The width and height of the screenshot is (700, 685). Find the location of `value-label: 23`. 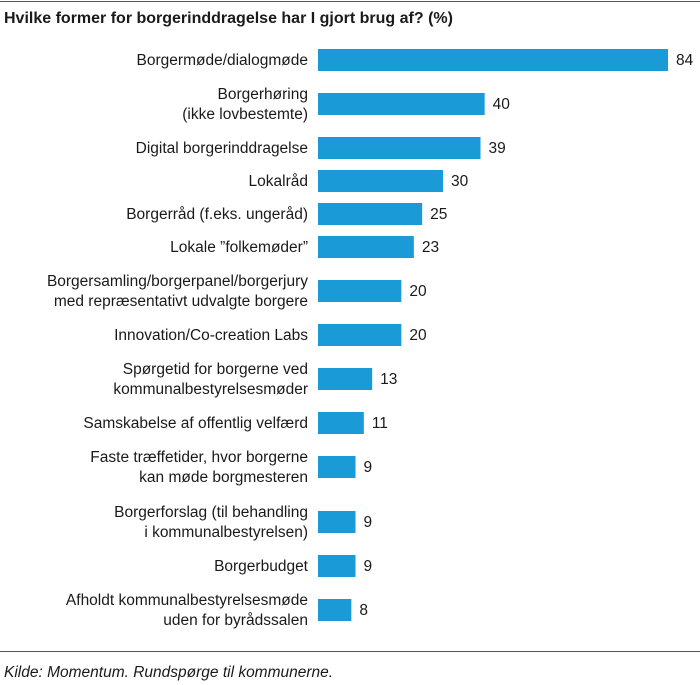

value-label: 23 is located at coordinates (430, 247).